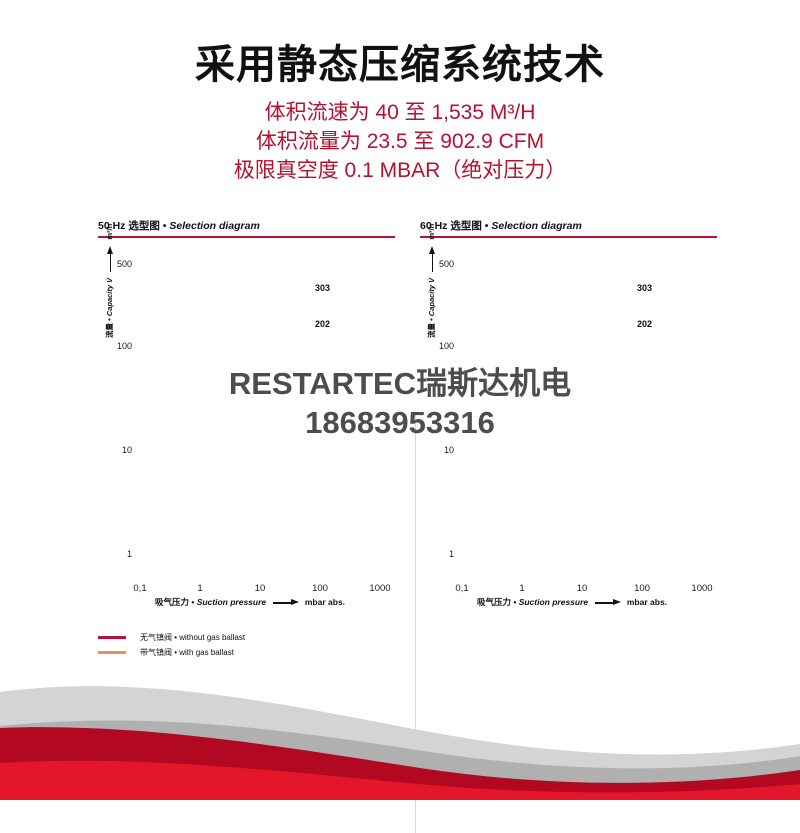 Image resolution: width=800 pixels, height=833 pixels. What do you see at coordinates (171, 602) in the screenshot?
I see `x-title-cn: 吸气压力` at bounding box center [171, 602].